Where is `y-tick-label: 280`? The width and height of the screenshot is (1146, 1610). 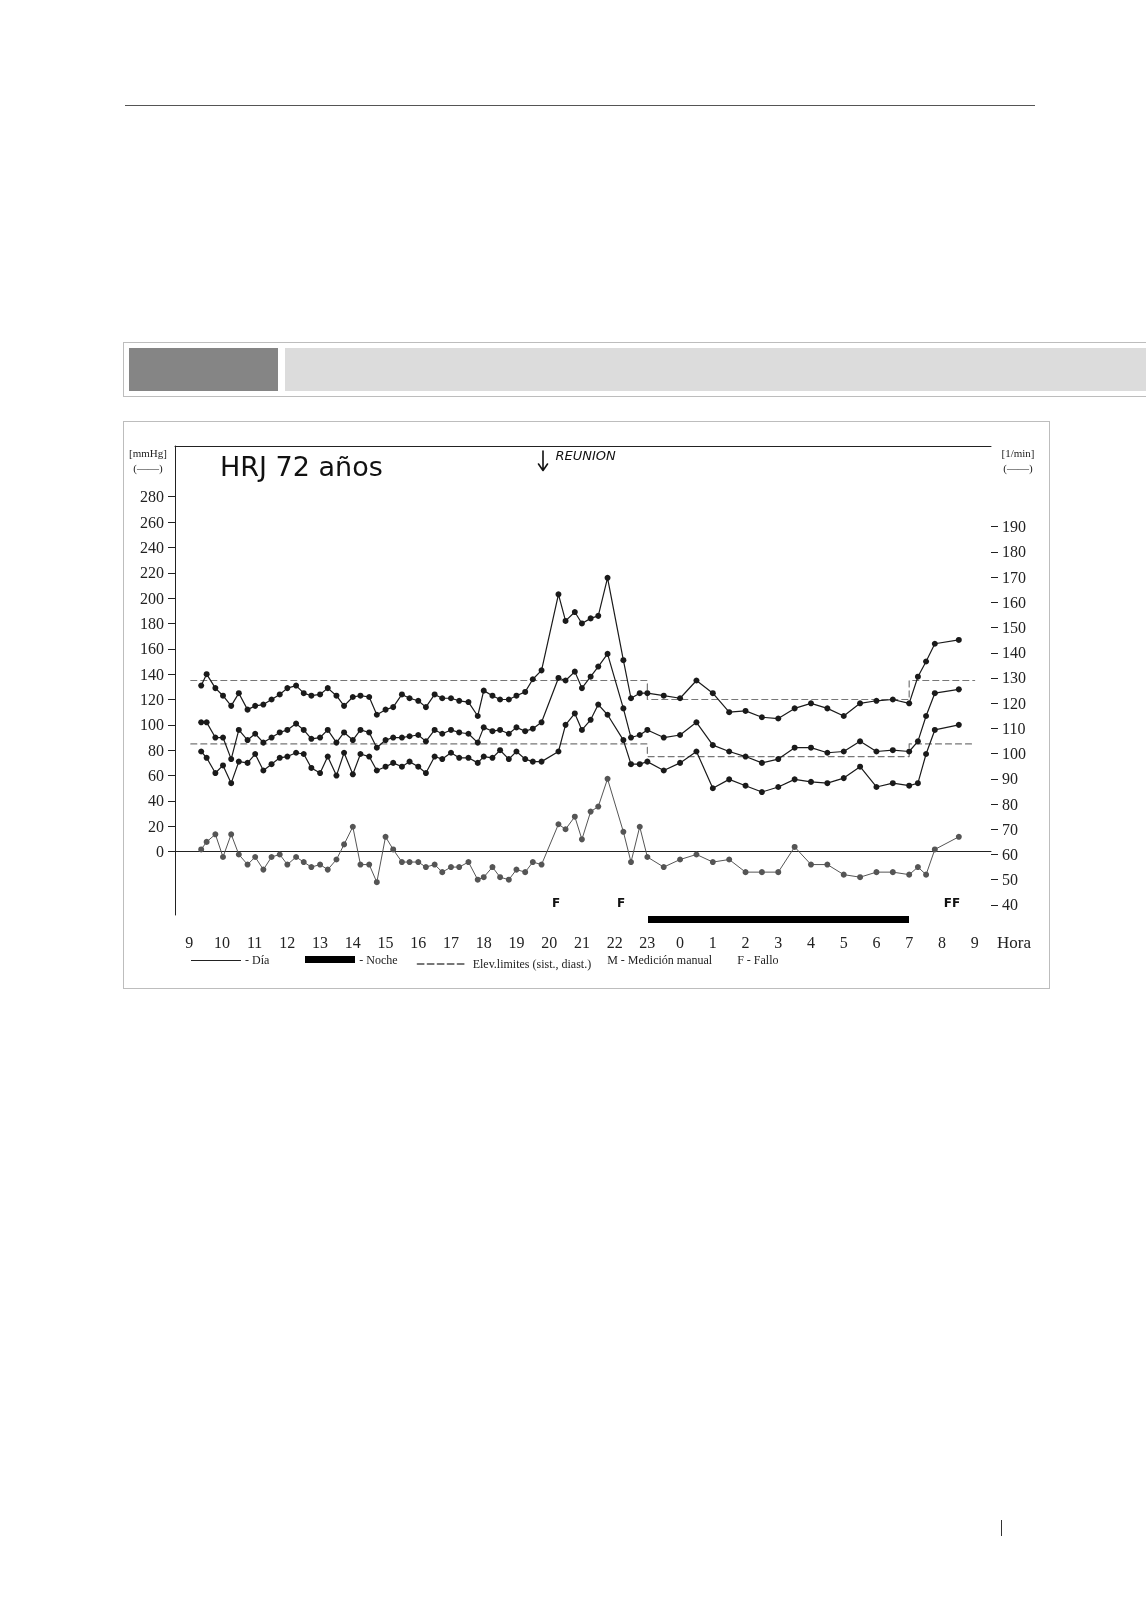
y-tick-label: 280 is located at coordinates (152, 497).